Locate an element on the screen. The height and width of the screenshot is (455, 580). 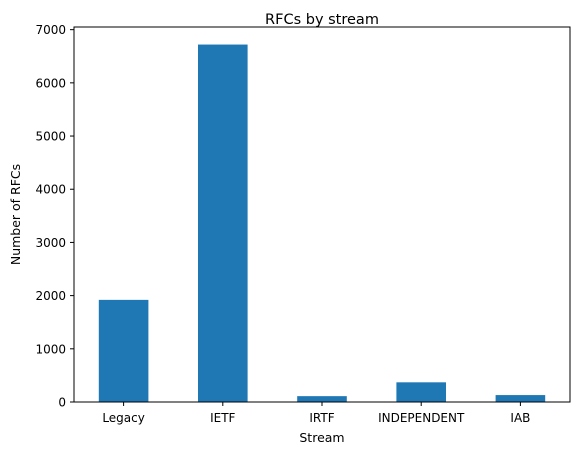
x-axis-ticks: Legacy IETF IRTF INDEPENDENT IAB is located at coordinates (316, 413).